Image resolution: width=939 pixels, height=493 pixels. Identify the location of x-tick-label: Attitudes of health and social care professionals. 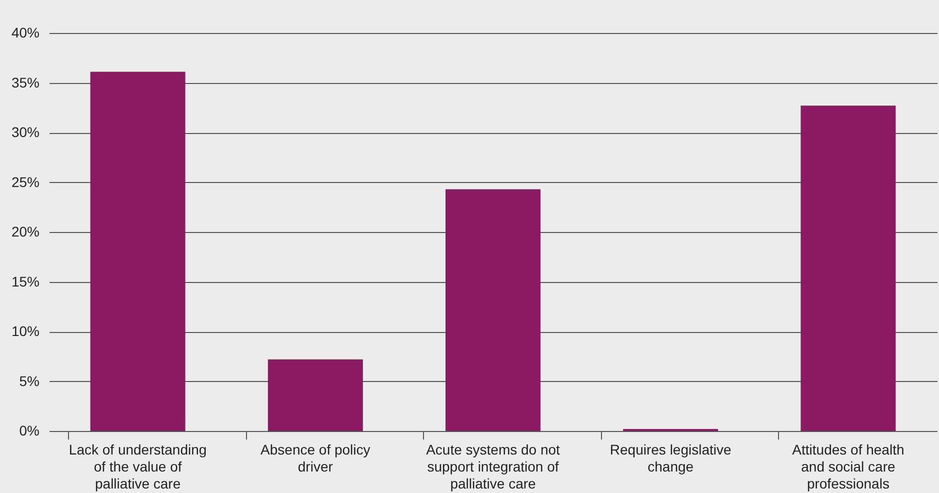
(848, 467).